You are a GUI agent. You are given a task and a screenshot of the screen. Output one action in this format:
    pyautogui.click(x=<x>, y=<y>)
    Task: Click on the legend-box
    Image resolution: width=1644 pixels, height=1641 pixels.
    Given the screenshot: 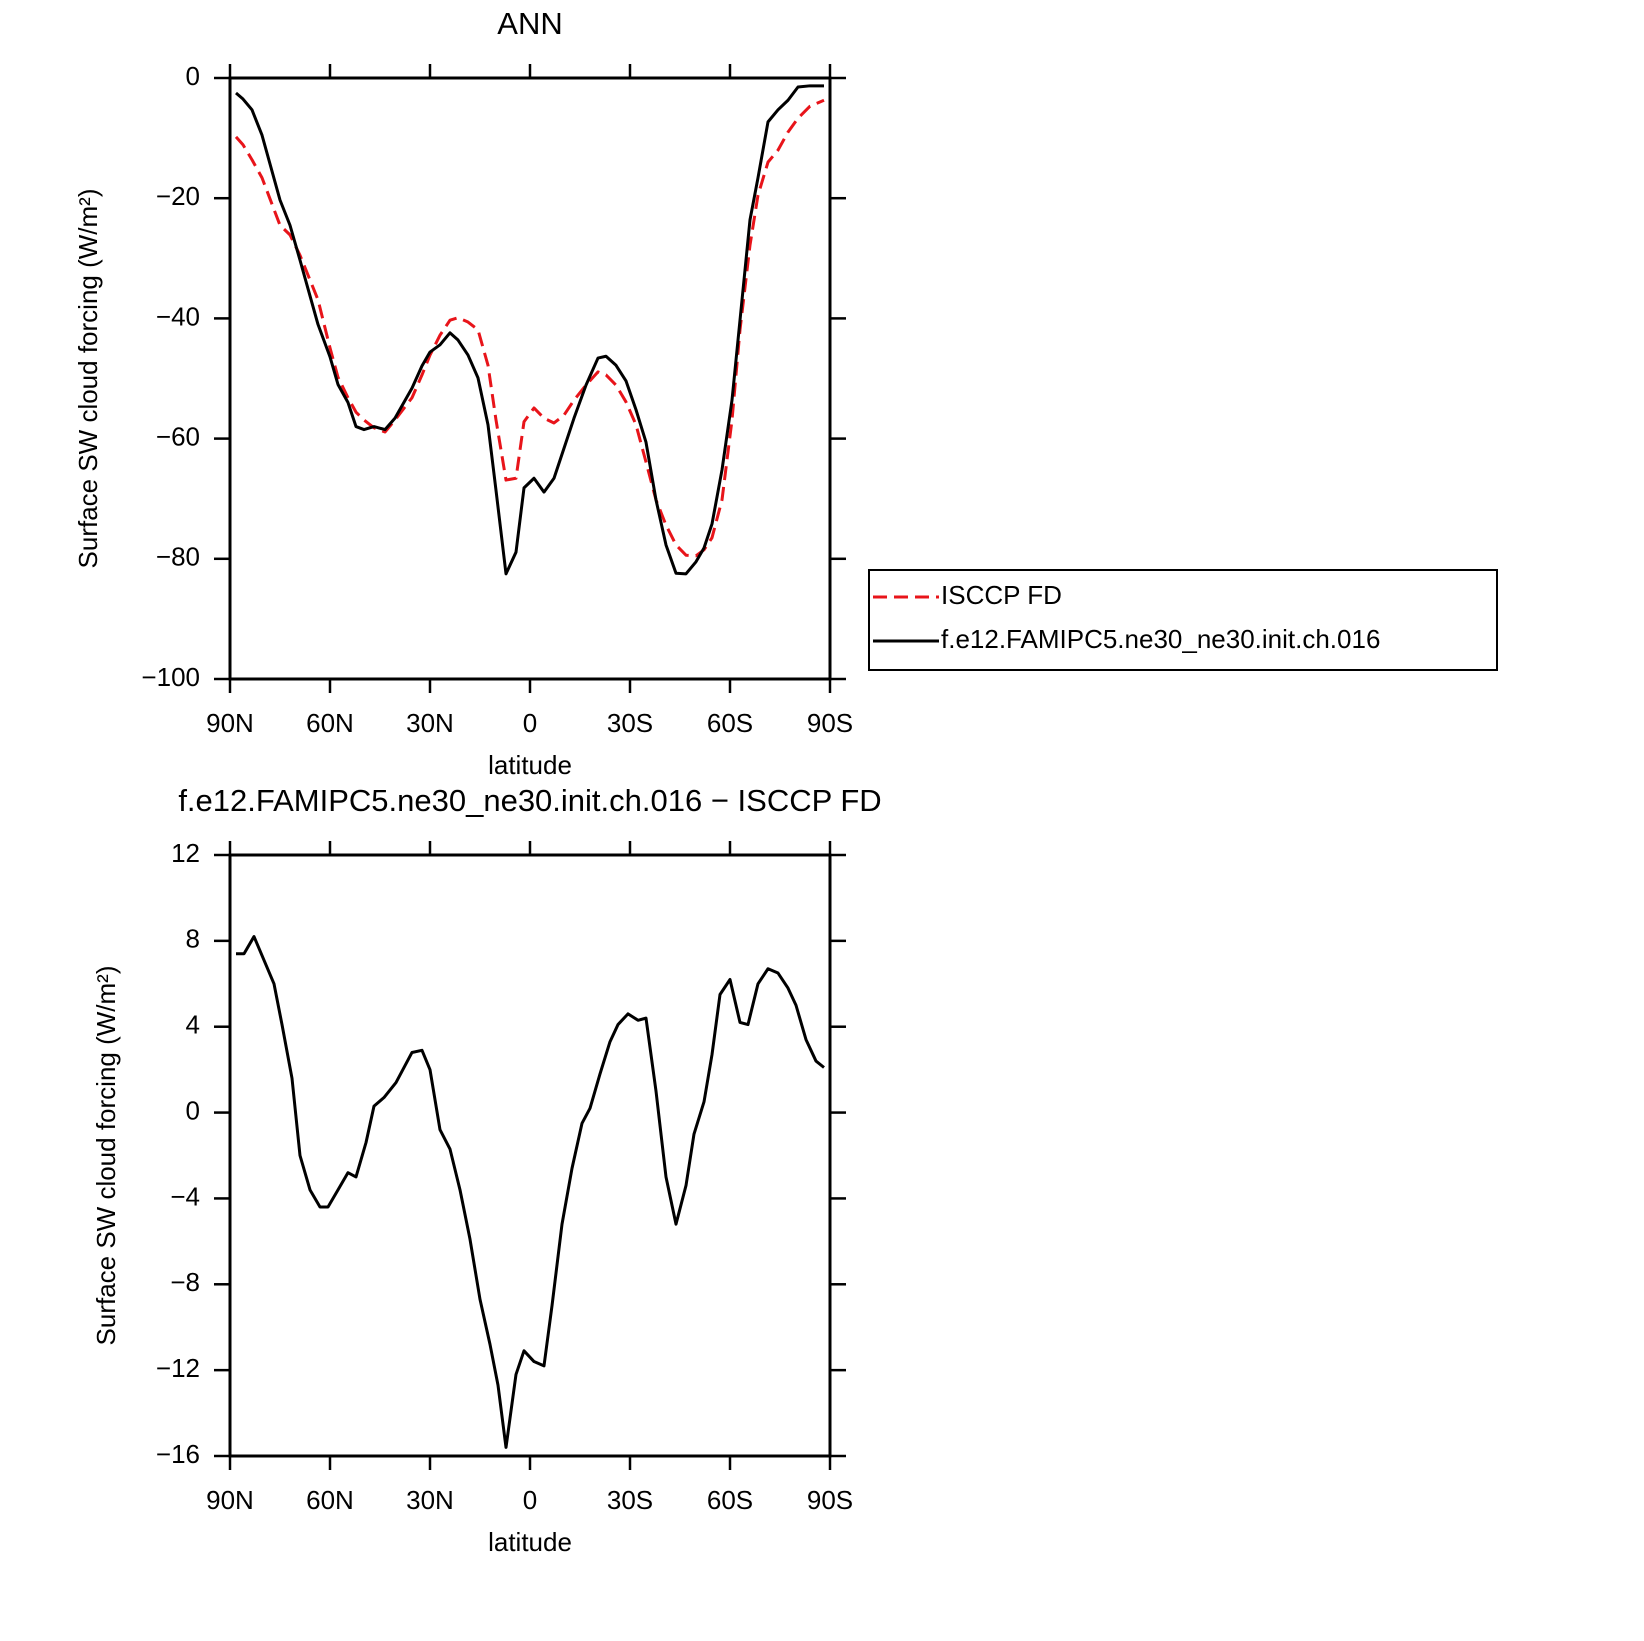 What is the action you would take?
    pyautogui.click(x=1183, y=620)
    